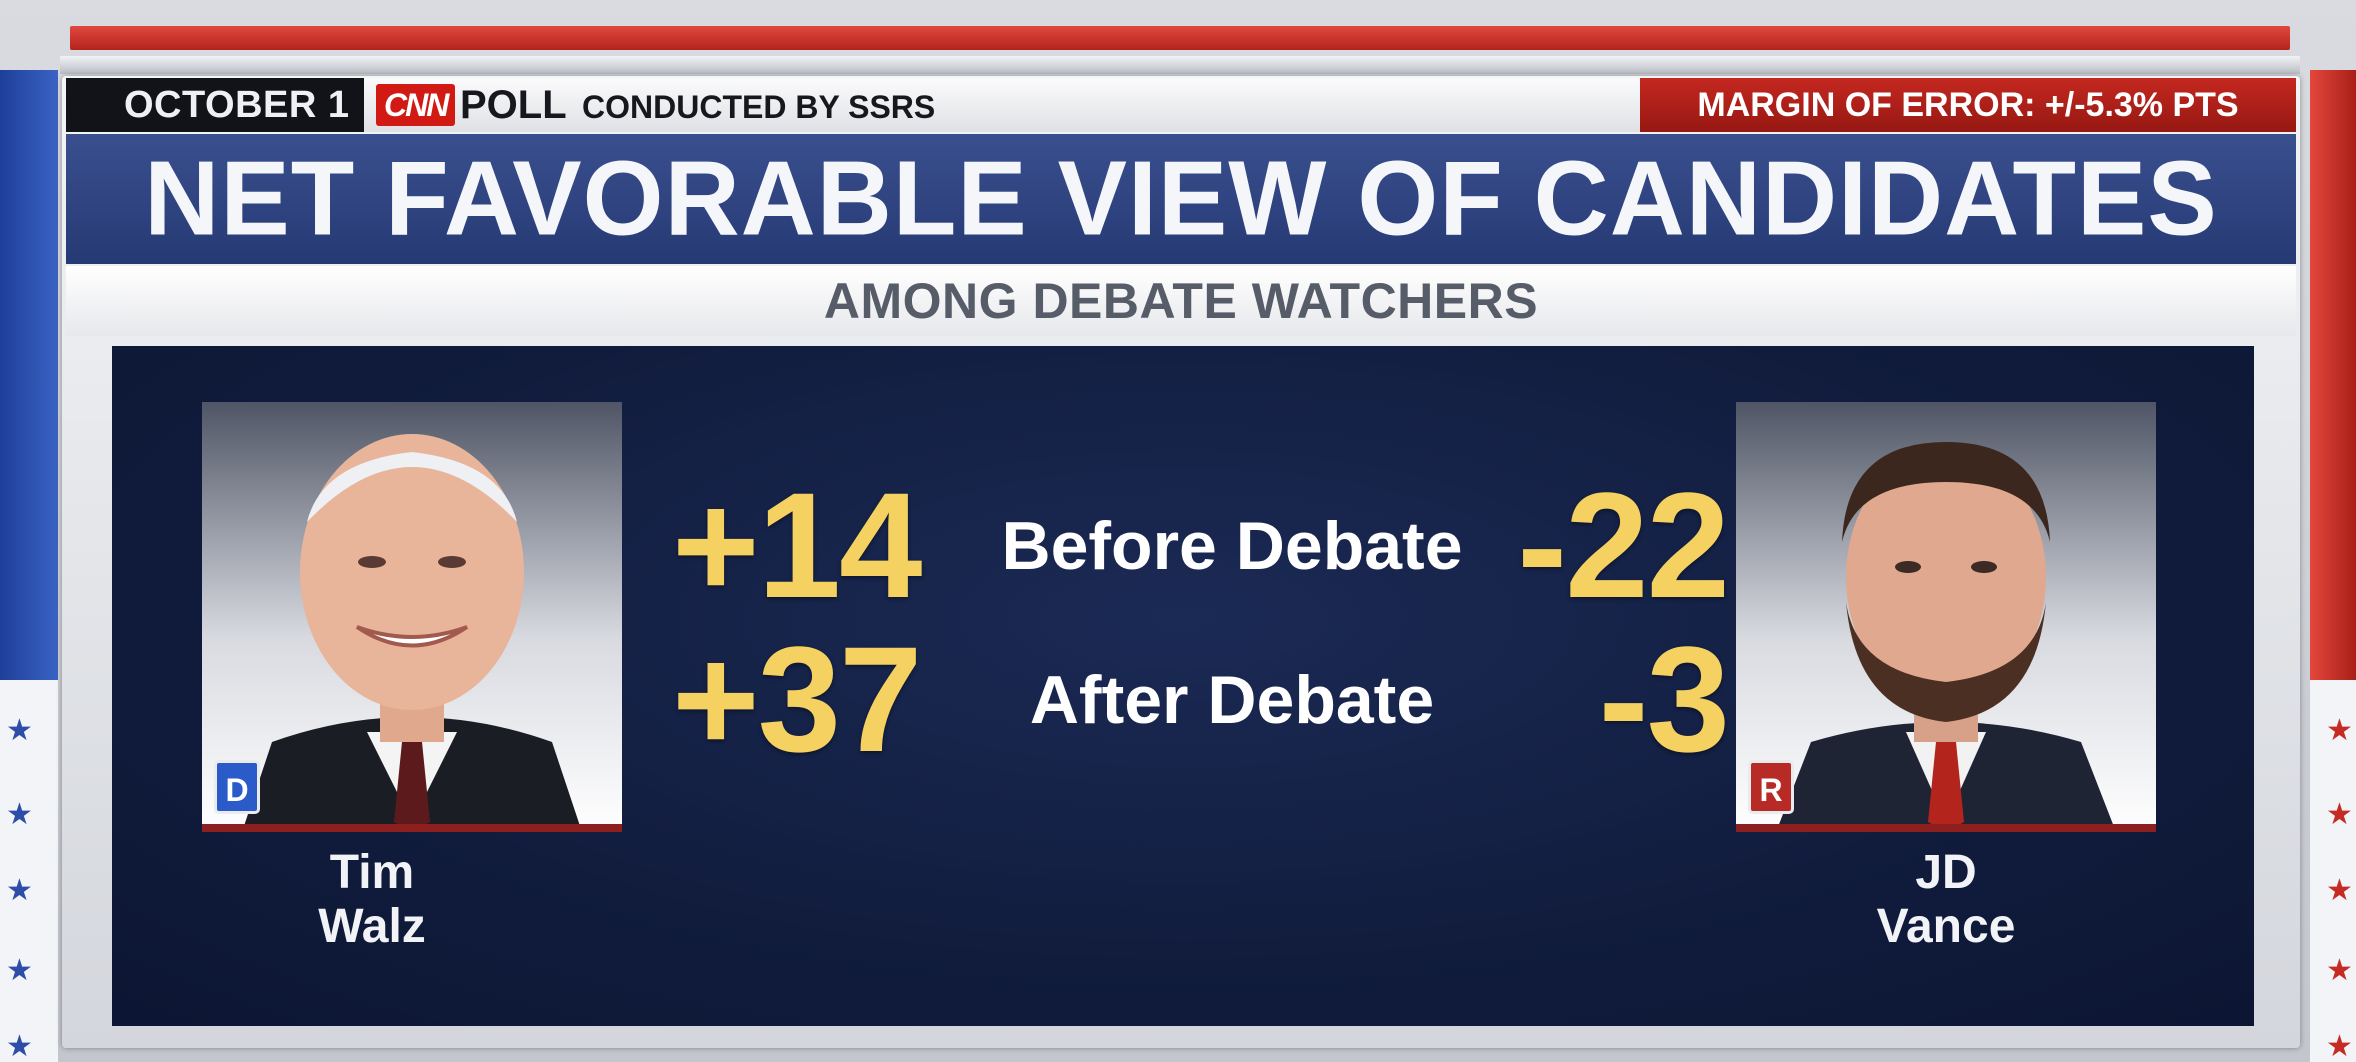 Image resolution: width=2356 pixels, height=1062 pixels. Describe the element at coordinates (797, 545) in the screenshot. I see `walz-before-value: +14` at that location.